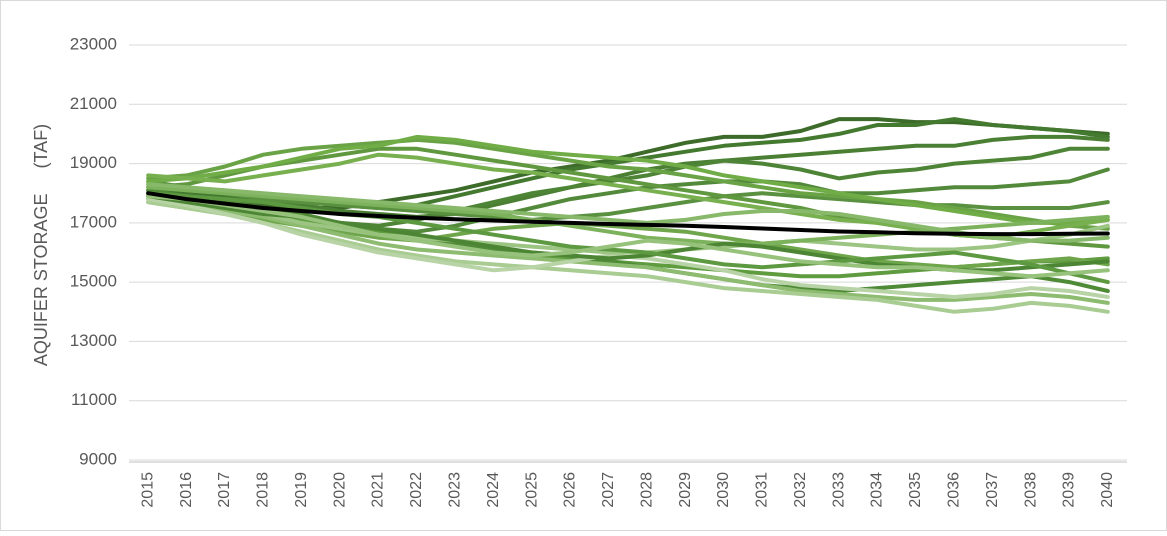 The width and height of the screenshot is (1167, 536). Describe the element at coordinates (41, 245) in the screenshot. I see `y-axis-label: AQUIFER STORAGE (TAF)` at that location.